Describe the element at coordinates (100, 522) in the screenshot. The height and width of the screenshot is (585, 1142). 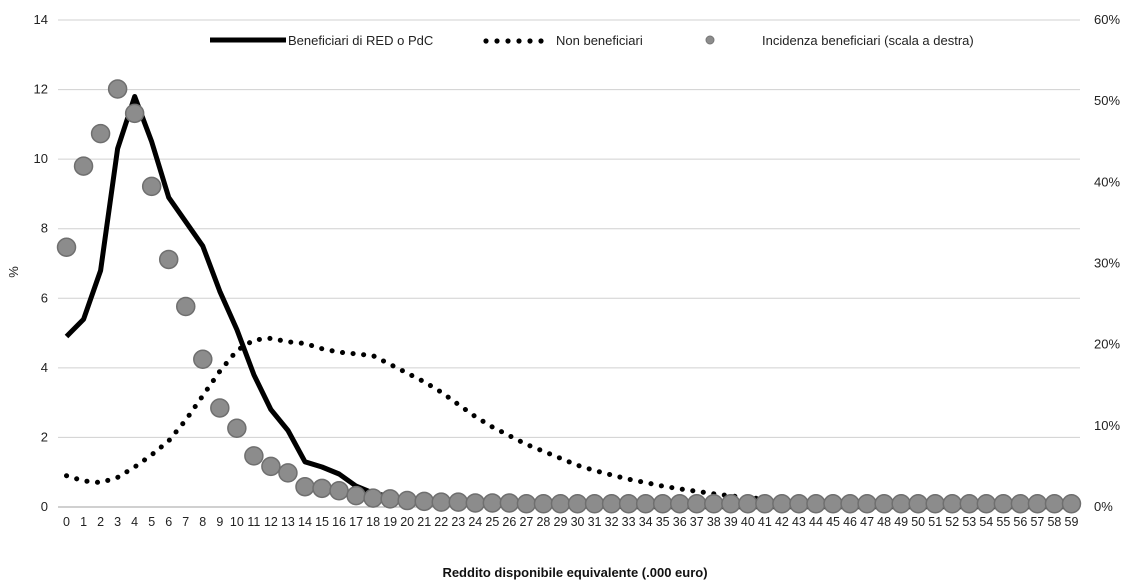
I see `x-tick-label: 2` at that location.